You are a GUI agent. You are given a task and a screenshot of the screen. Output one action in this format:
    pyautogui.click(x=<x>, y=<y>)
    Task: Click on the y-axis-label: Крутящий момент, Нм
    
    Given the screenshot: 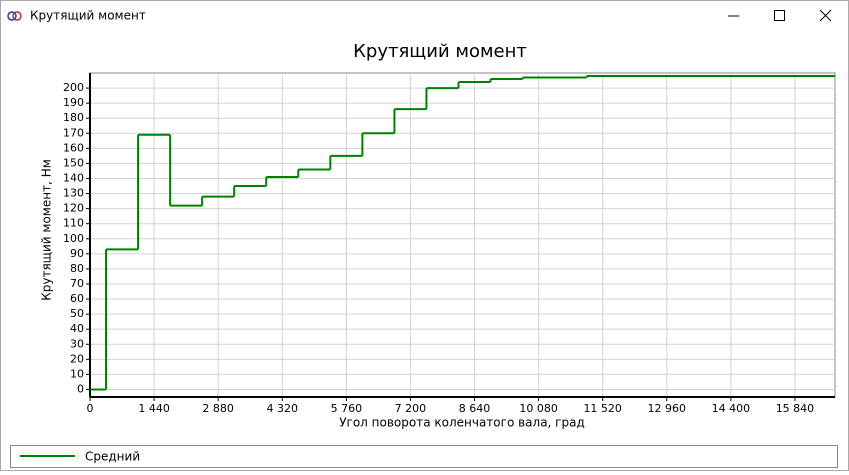 What is the action you would take?
    pyautogui.click(x=47, y=230)
    